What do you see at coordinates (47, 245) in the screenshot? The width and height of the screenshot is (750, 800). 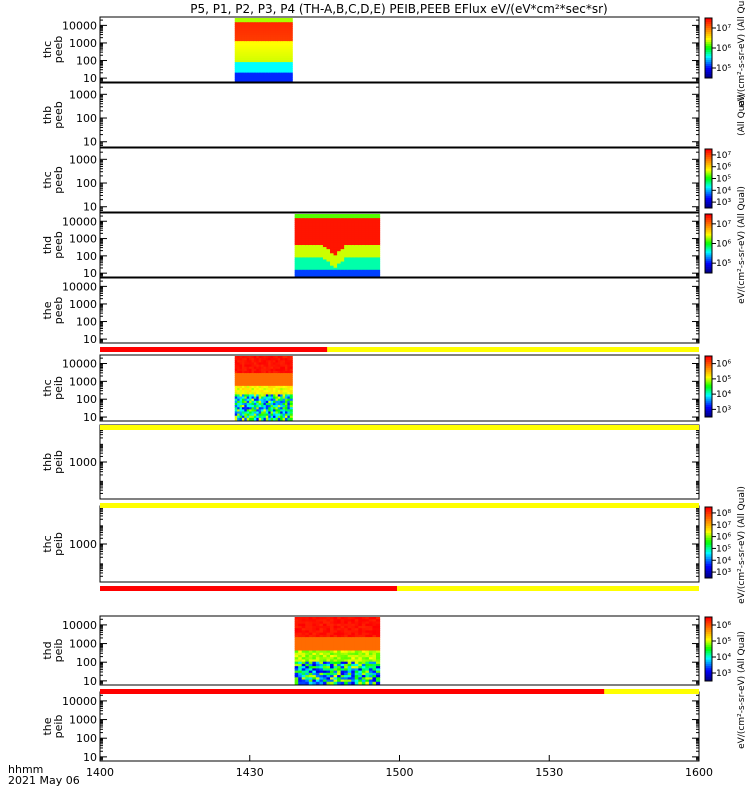 I see `y-axis-label: thd` at bounding box center [47, 245].